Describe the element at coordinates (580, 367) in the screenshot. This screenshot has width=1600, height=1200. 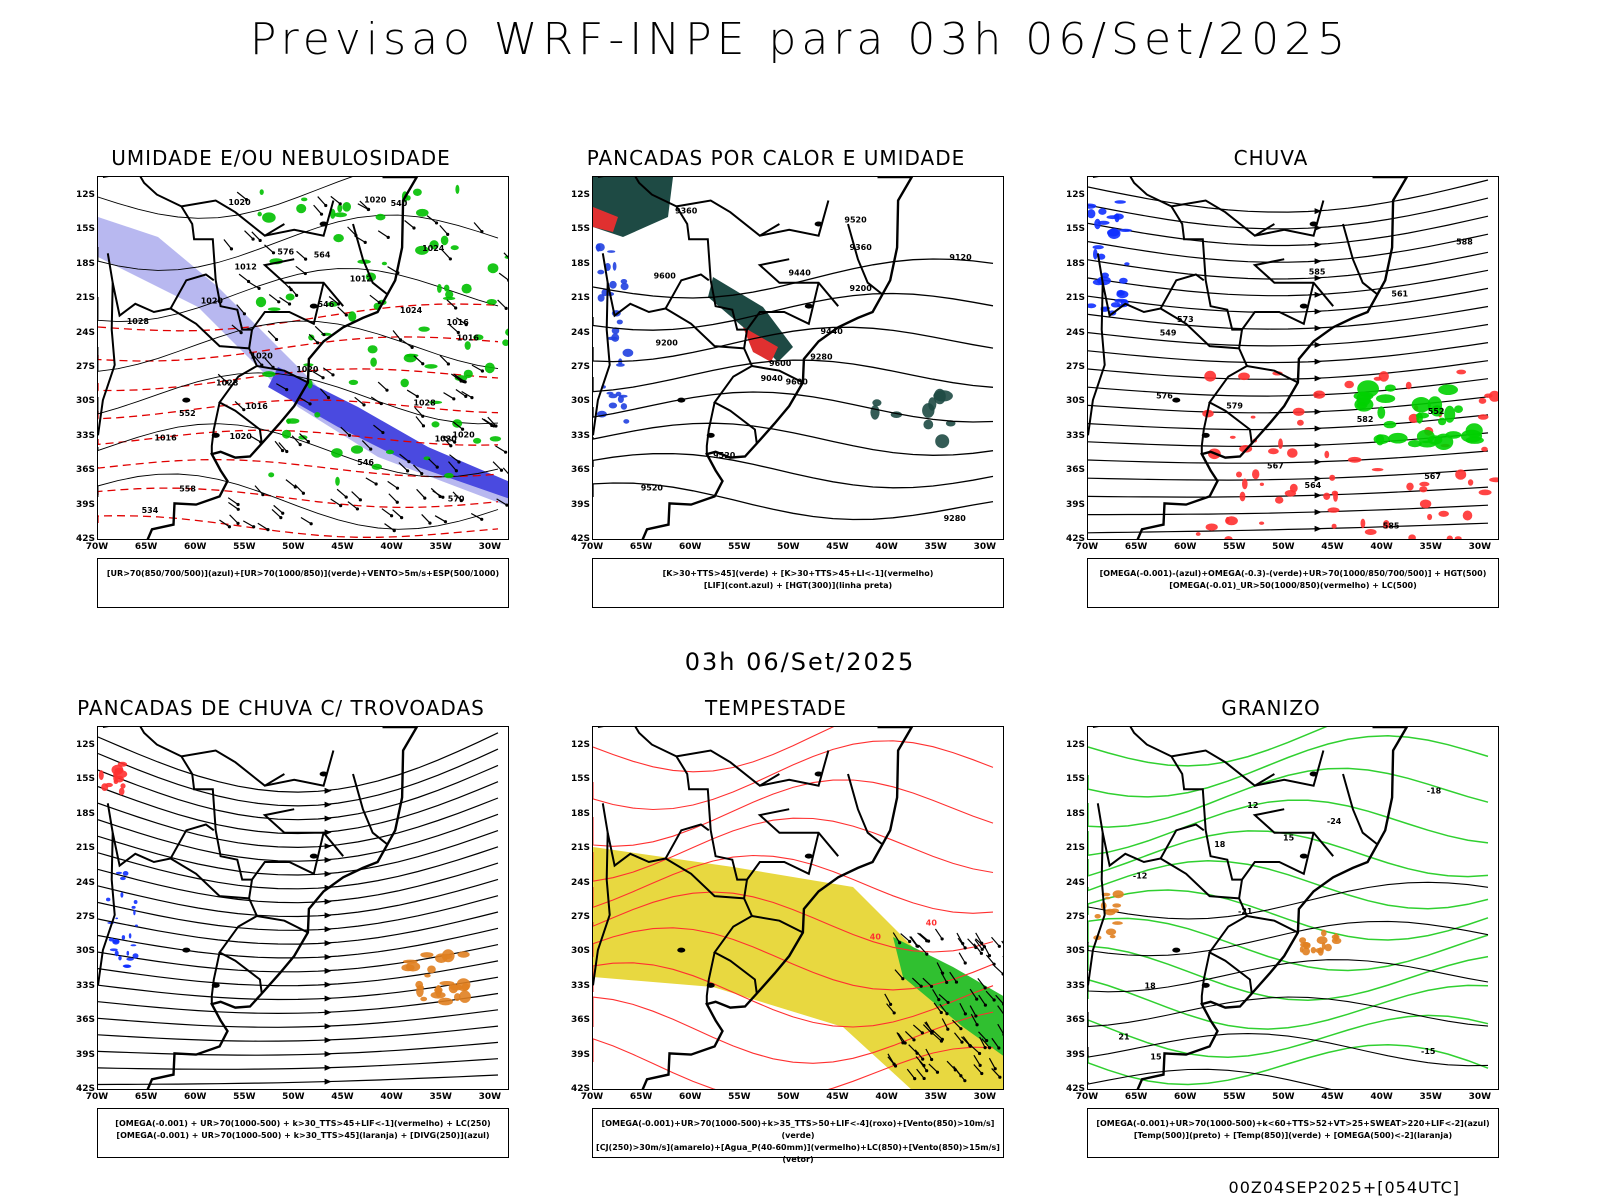
I see `lat-tick-label: 27S` at that location.